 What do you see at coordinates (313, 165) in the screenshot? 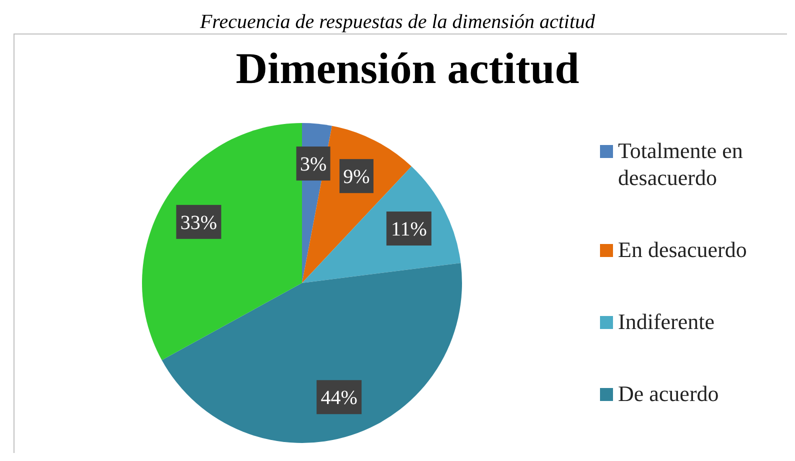
I see `data-label: 3%` at bounding box center [313, 165].